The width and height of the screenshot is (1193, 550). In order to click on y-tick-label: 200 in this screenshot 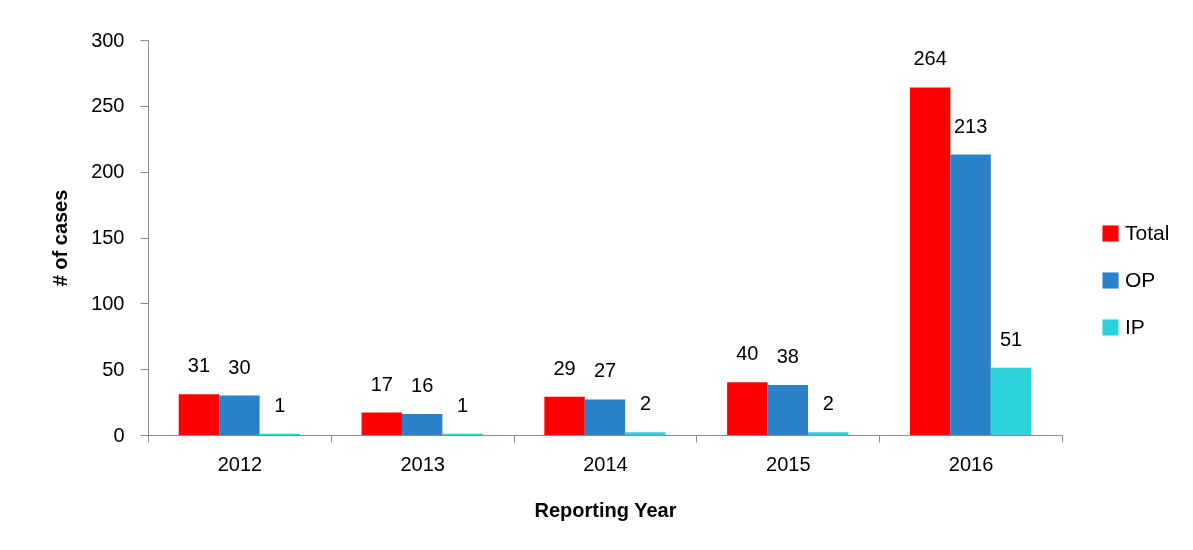, I will do `click(108, 171)`.